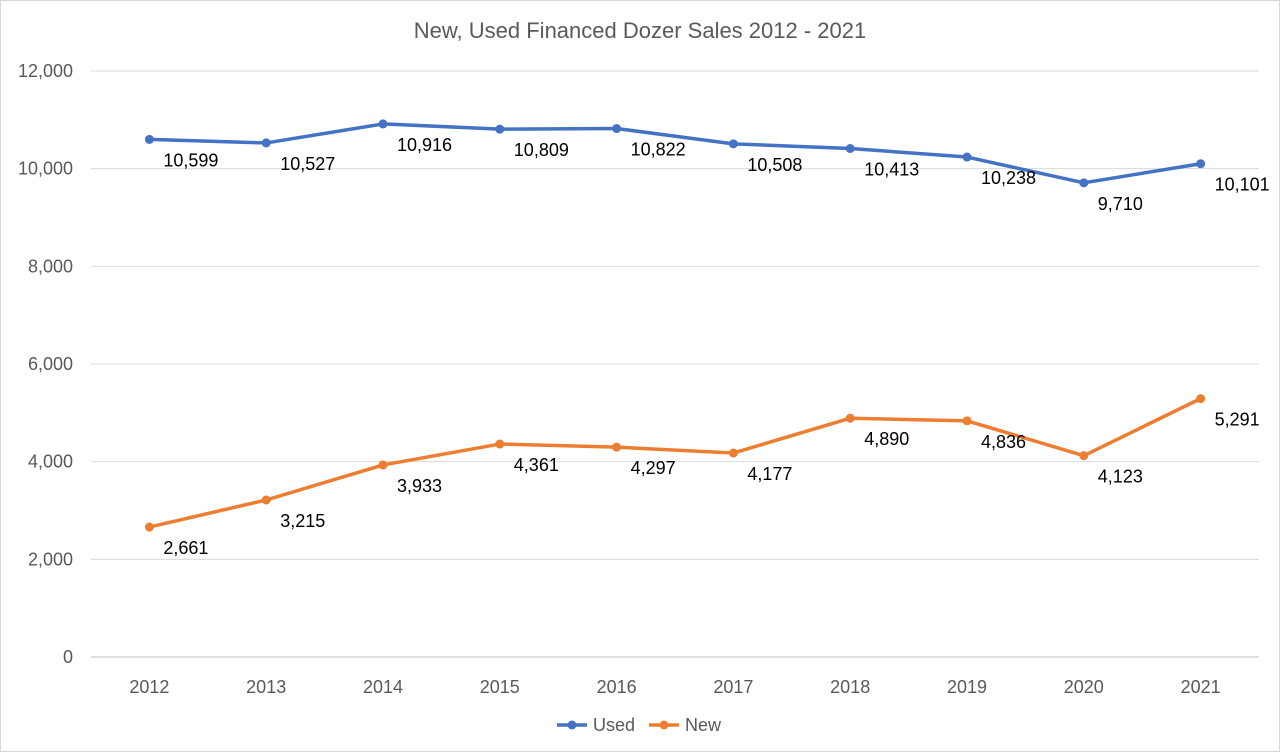  I want to click on data-label-used: 10,413, so click(891, 169).